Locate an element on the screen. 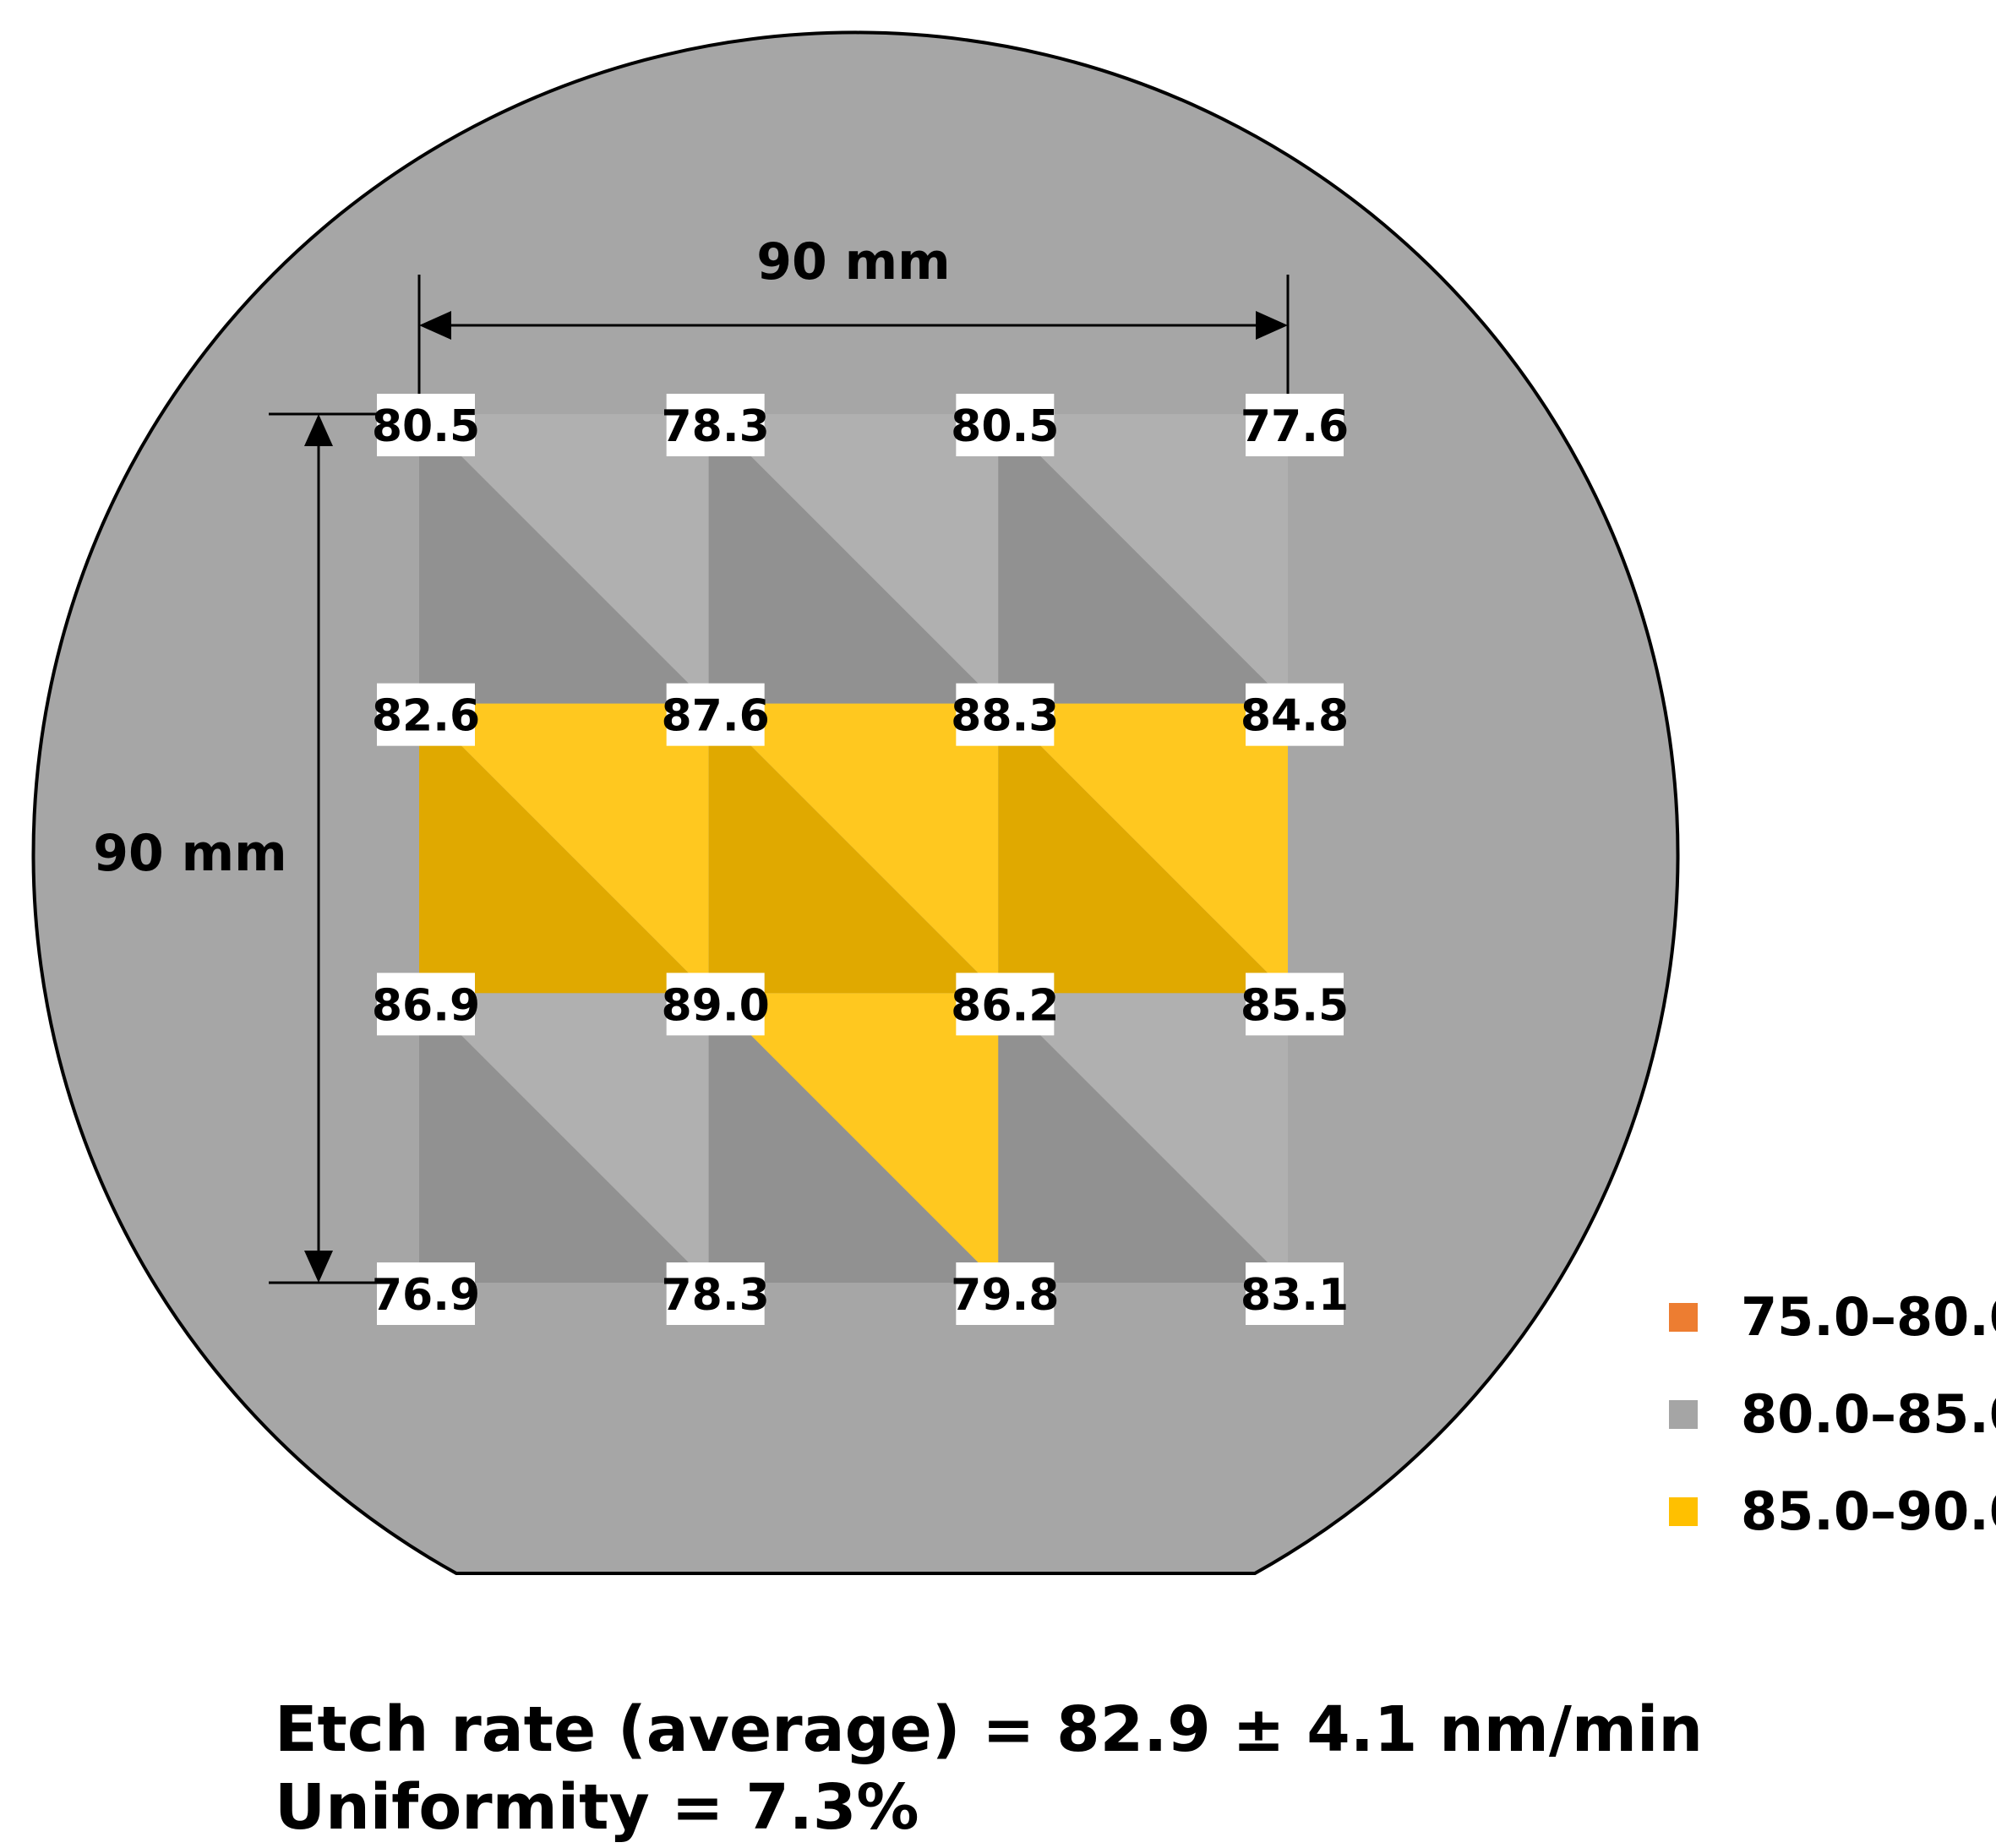  uniformity-annotation: Uniformity = 7.3% is located at coordinates (597, 1808).